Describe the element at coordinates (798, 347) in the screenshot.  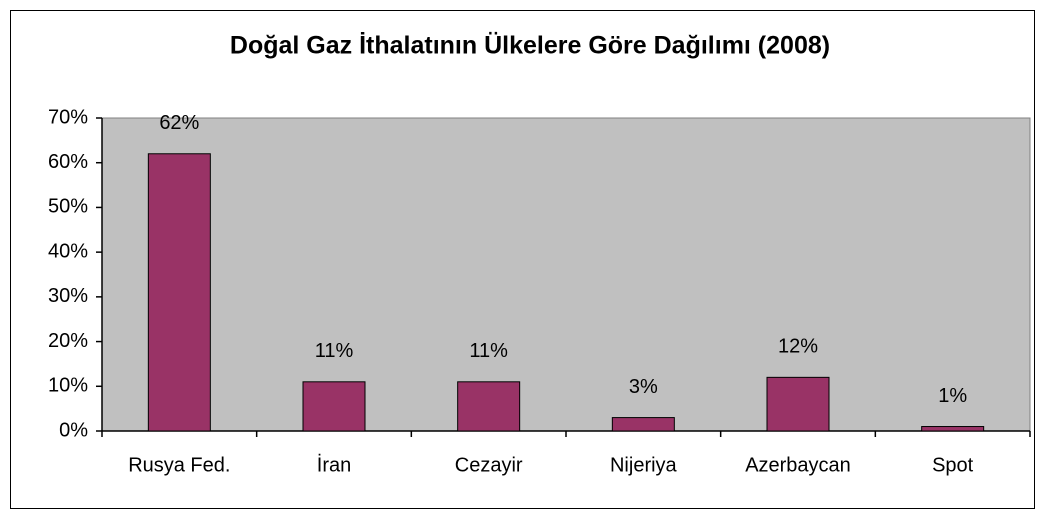
I see `data-label: 12%` at that location.